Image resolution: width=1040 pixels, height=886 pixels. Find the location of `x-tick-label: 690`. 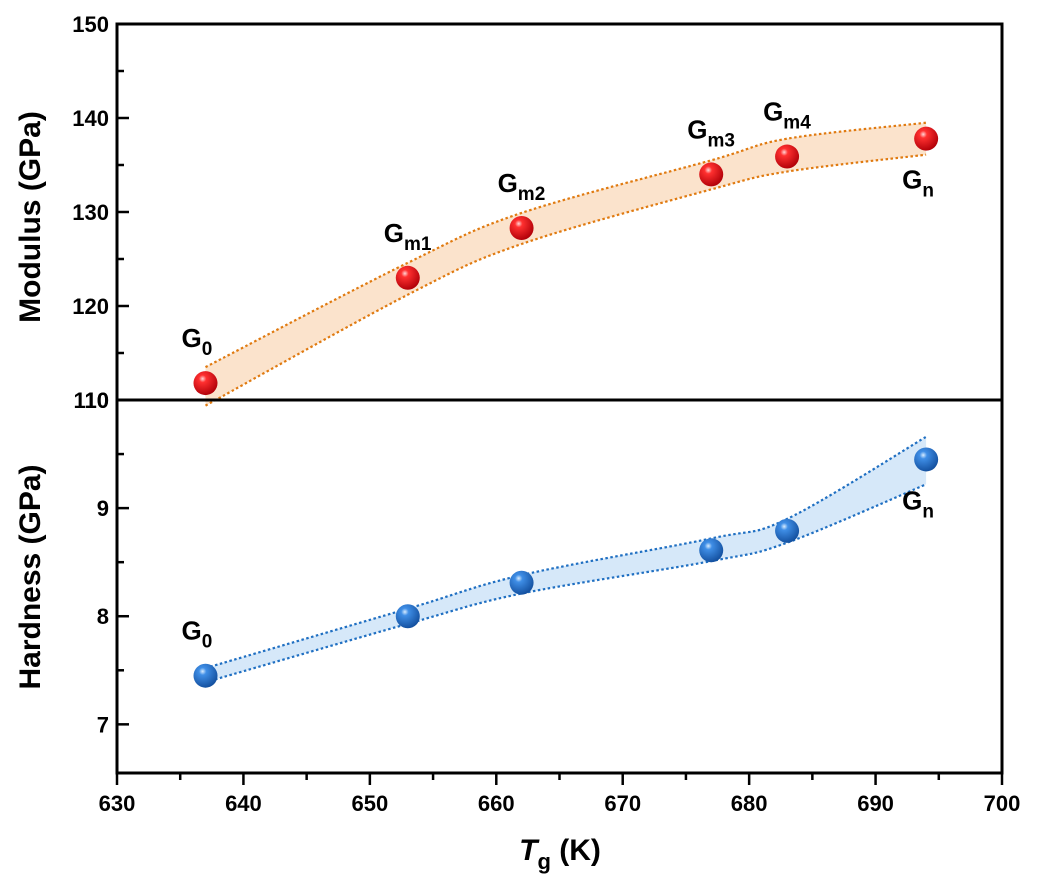

x-tick-label: 690 is located at coordinates (875, 803).